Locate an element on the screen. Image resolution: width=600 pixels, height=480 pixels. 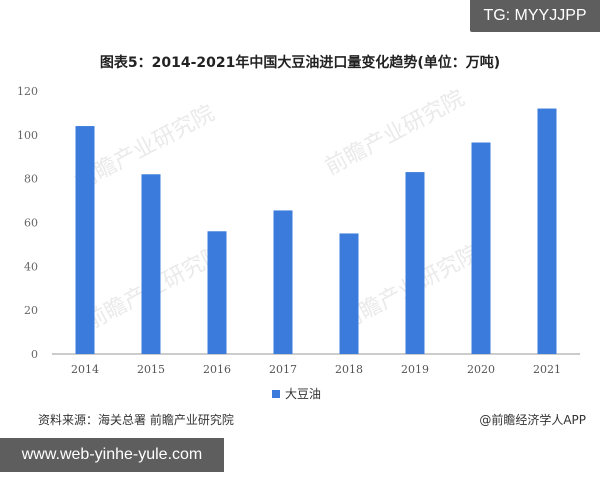
x-tick-label: 2019 is located at coordinates (415, 369).